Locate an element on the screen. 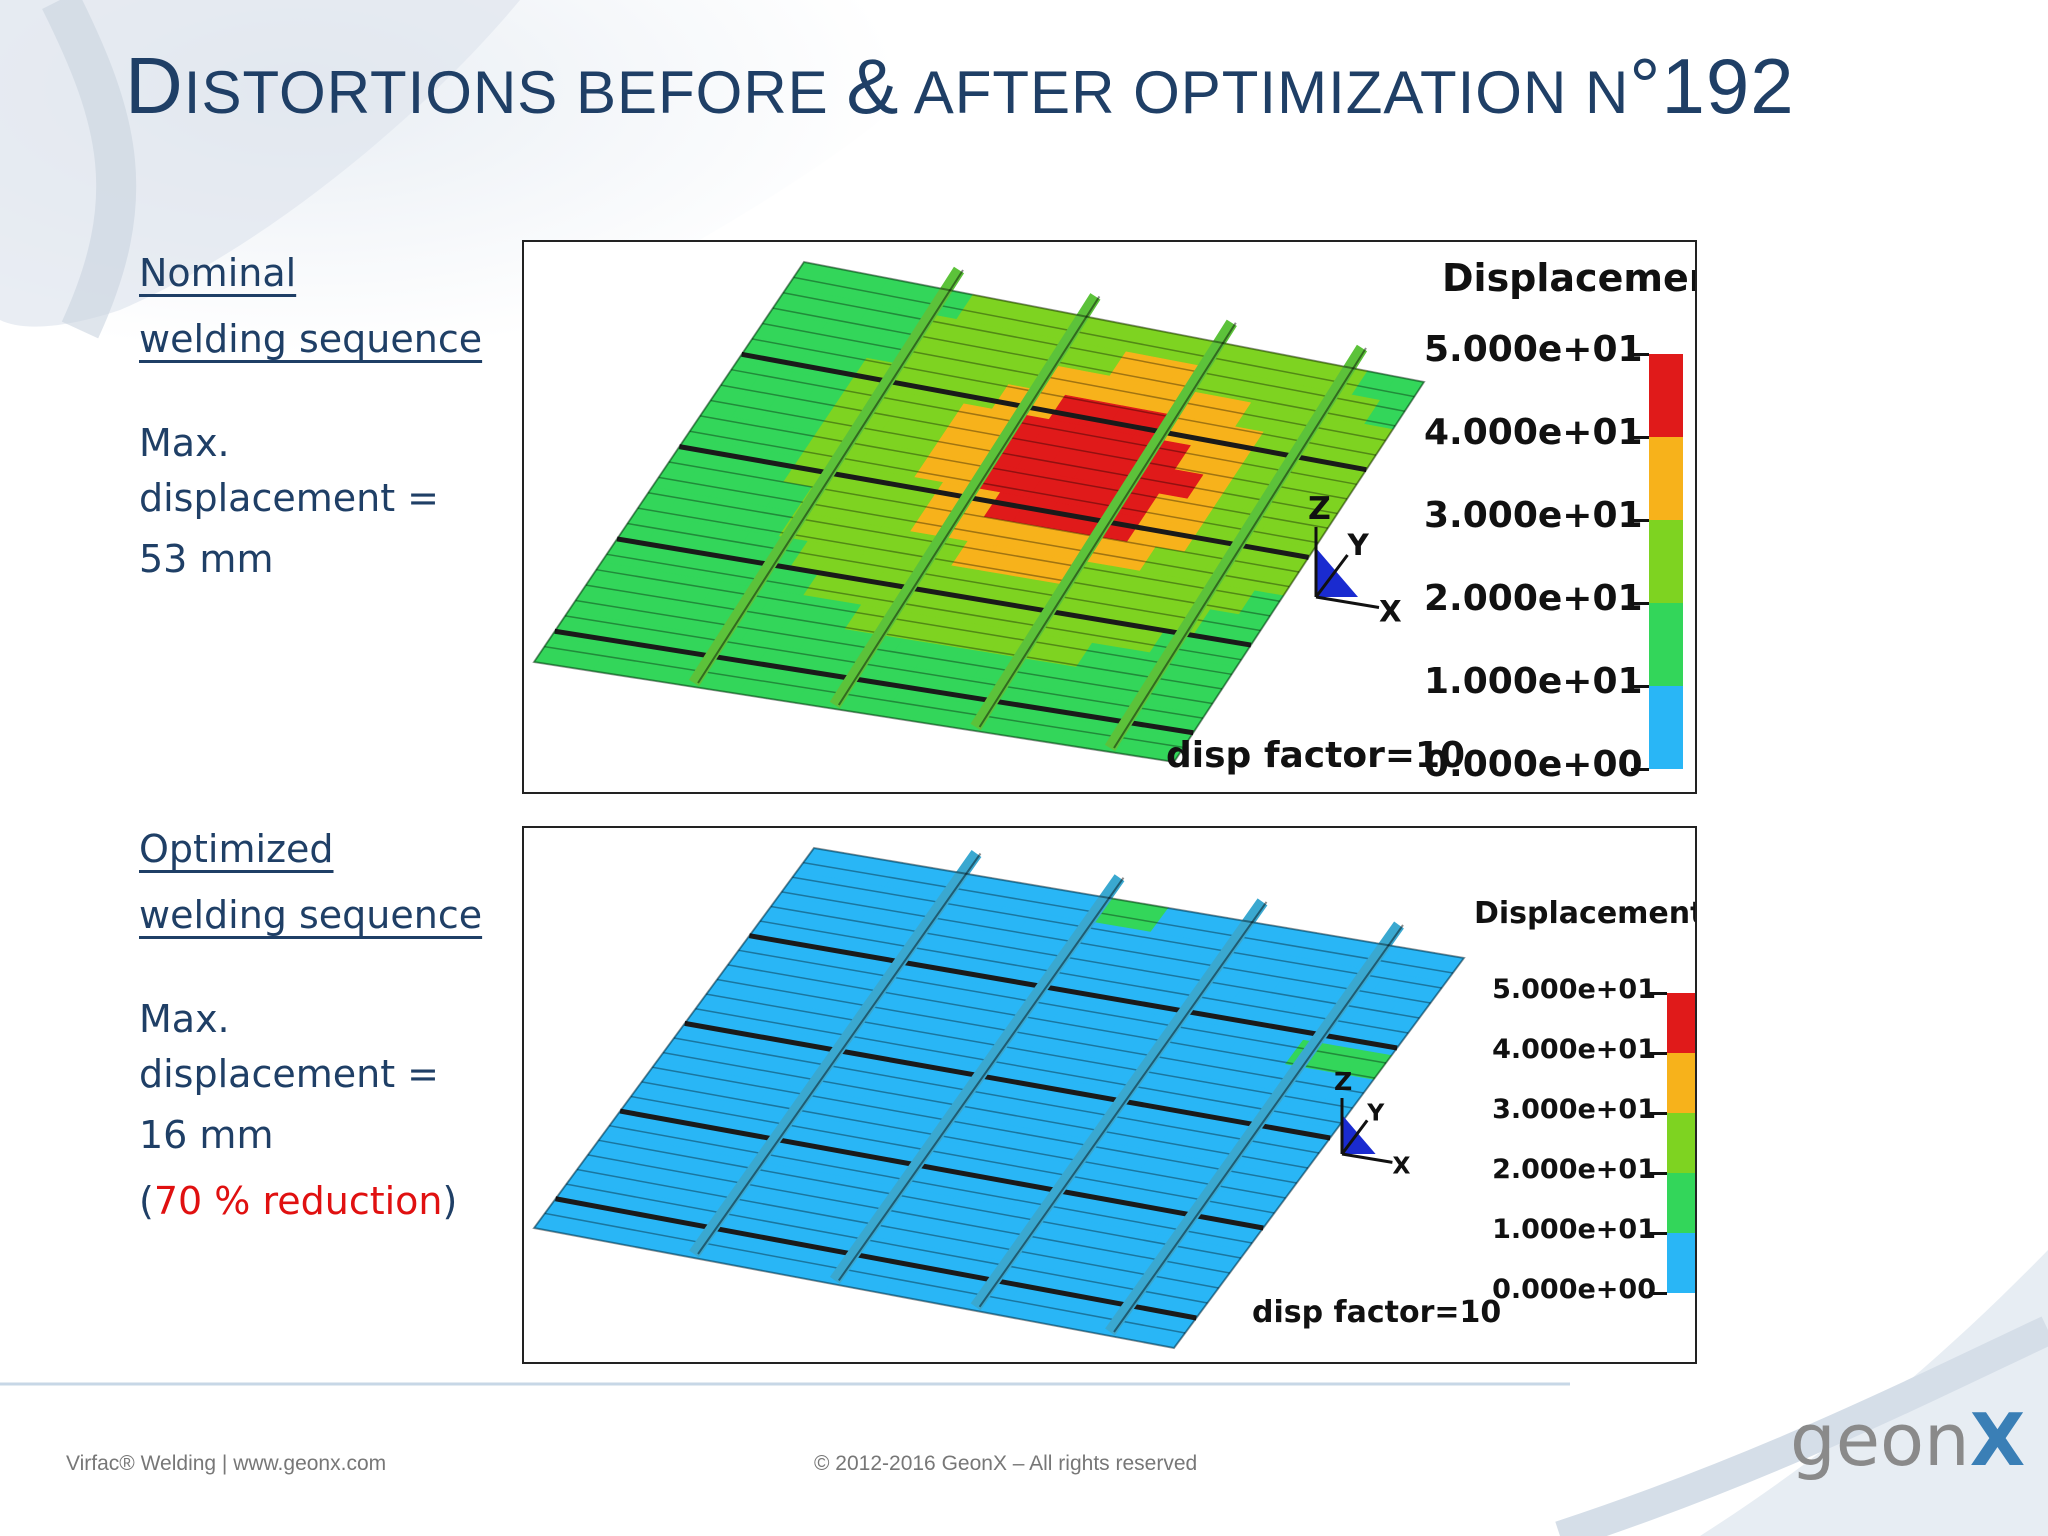 The width and height of the screenshot is (2048, 1536). colorbar-tick-label: 5.000e+01 is located at coordinates (1533, 349).